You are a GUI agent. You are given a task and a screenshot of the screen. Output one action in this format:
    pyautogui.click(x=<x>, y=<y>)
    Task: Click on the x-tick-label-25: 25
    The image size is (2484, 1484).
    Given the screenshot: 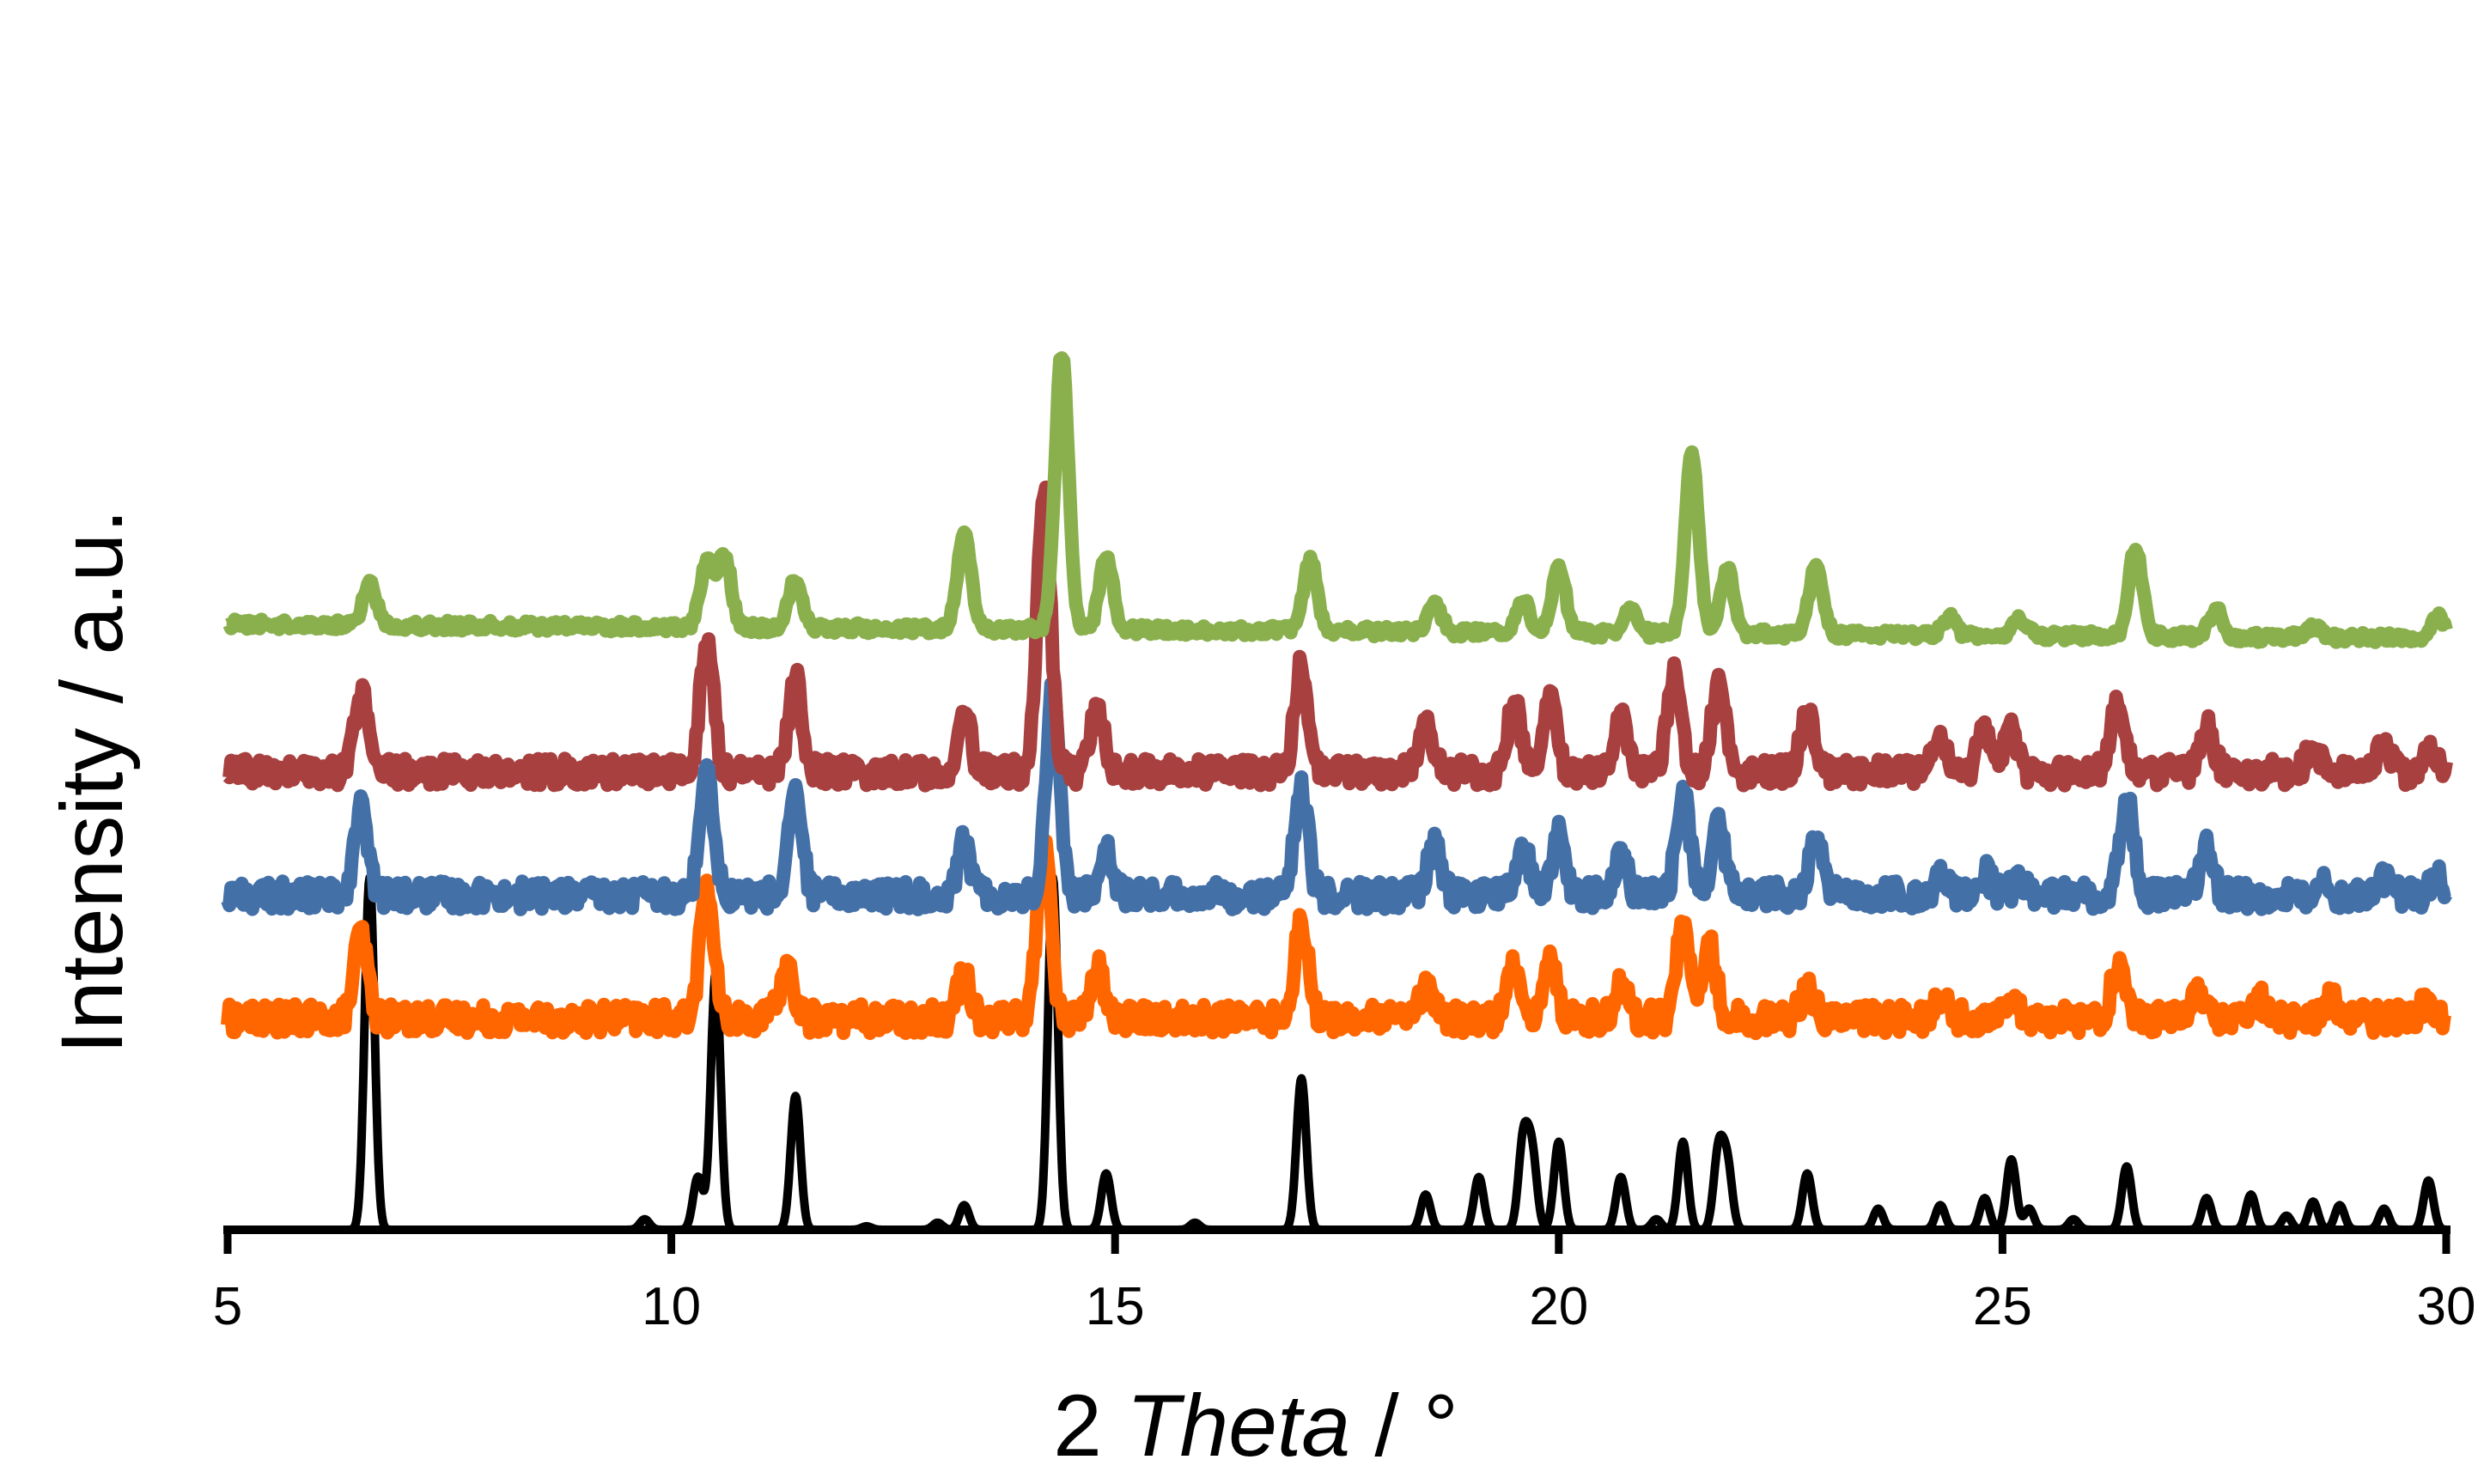 What is the action you would take?
    pyautogui.click(x=2002, y=1306)
    